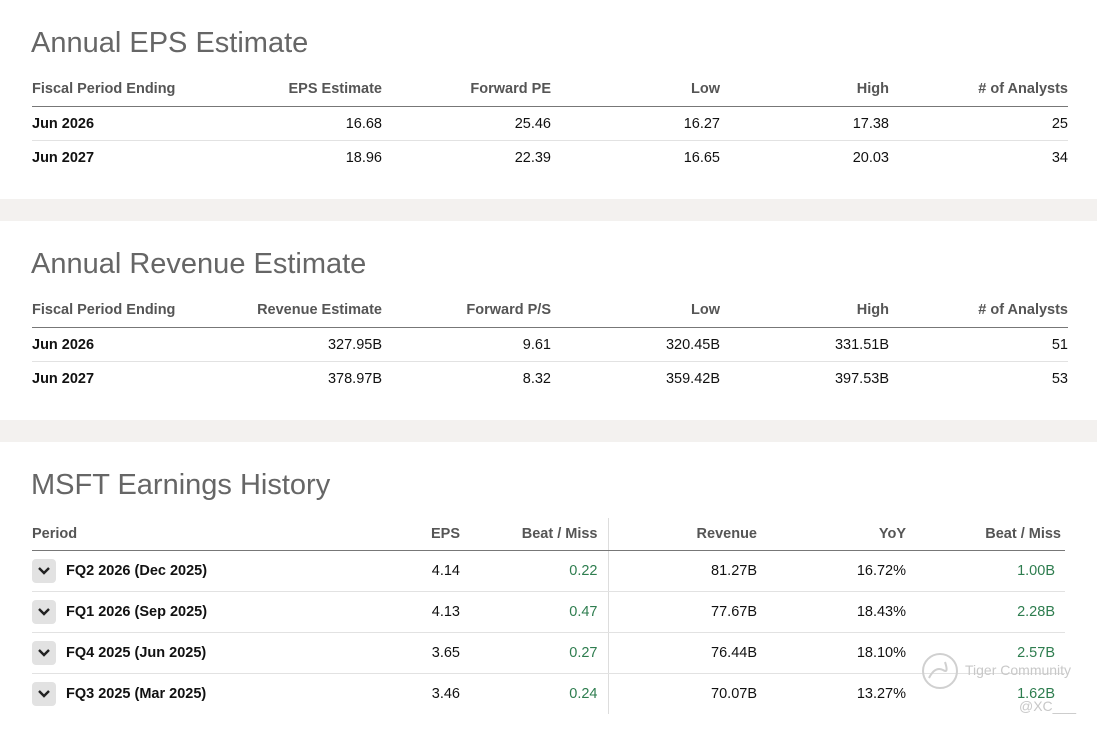 The width and height of the screenshot is (1097, 731). I want to click on revenue: 70.07B, so click(682, 693).